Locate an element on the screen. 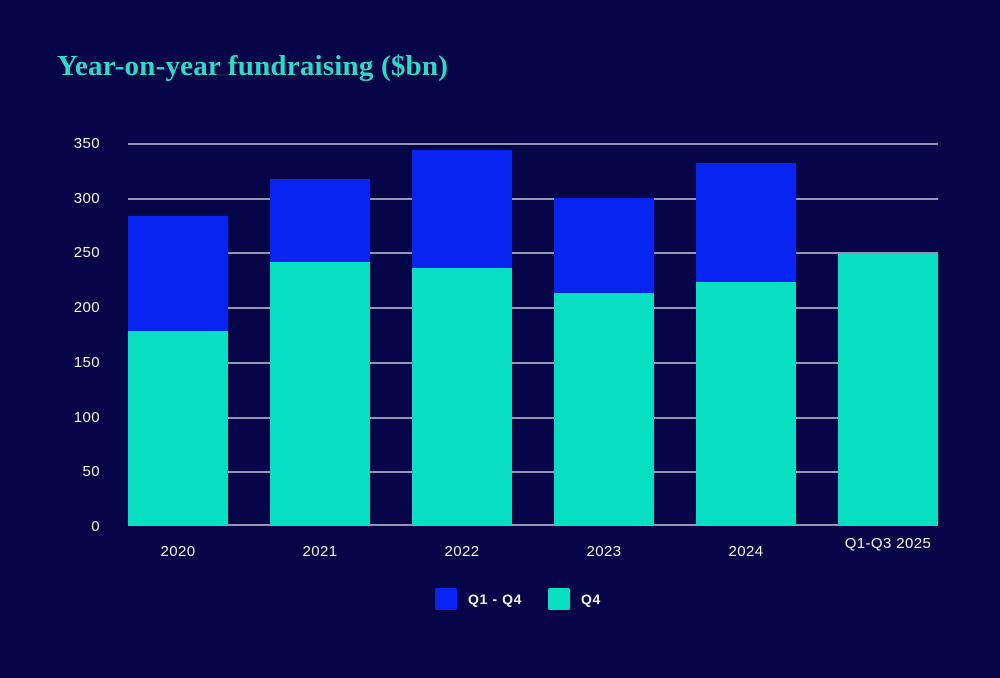  bar-2022-q4-segment is located at coordinates (462, 397).